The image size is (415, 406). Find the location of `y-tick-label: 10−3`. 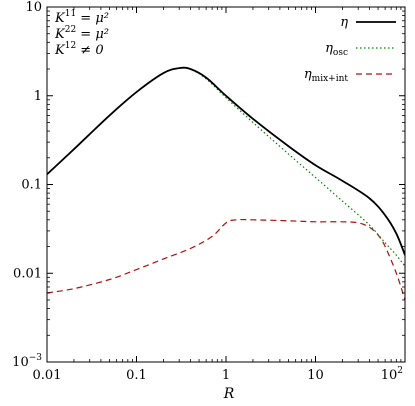

y-tick-label: 10−3 is located at coordinates (27, 361).